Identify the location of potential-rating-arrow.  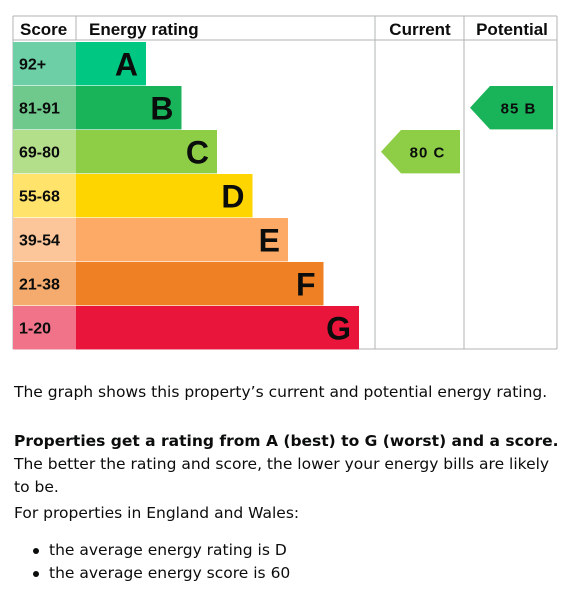
(511, 108).